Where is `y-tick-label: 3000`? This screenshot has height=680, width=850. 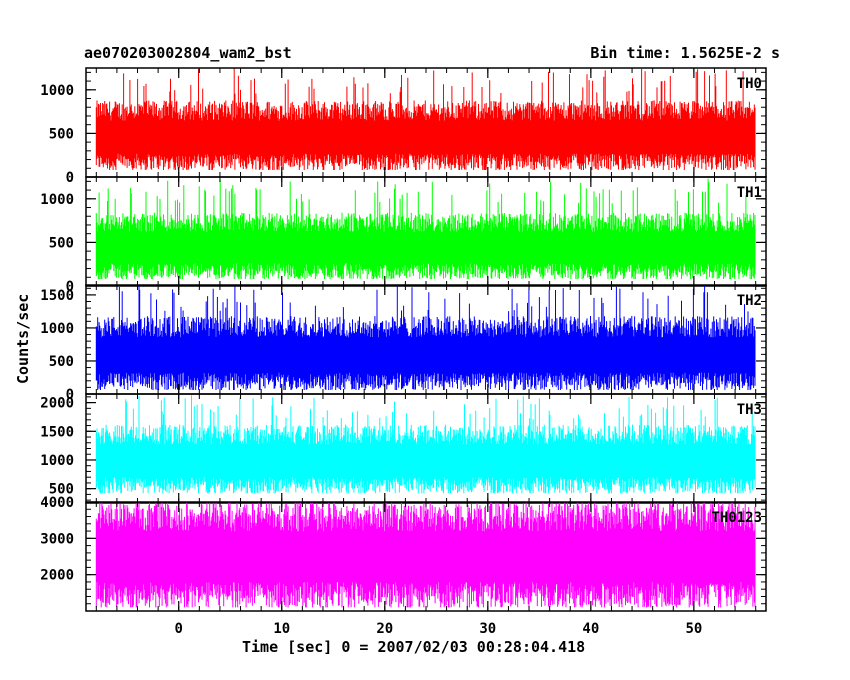
y-tick-label: 3000 is located at coordinates (57, 539).